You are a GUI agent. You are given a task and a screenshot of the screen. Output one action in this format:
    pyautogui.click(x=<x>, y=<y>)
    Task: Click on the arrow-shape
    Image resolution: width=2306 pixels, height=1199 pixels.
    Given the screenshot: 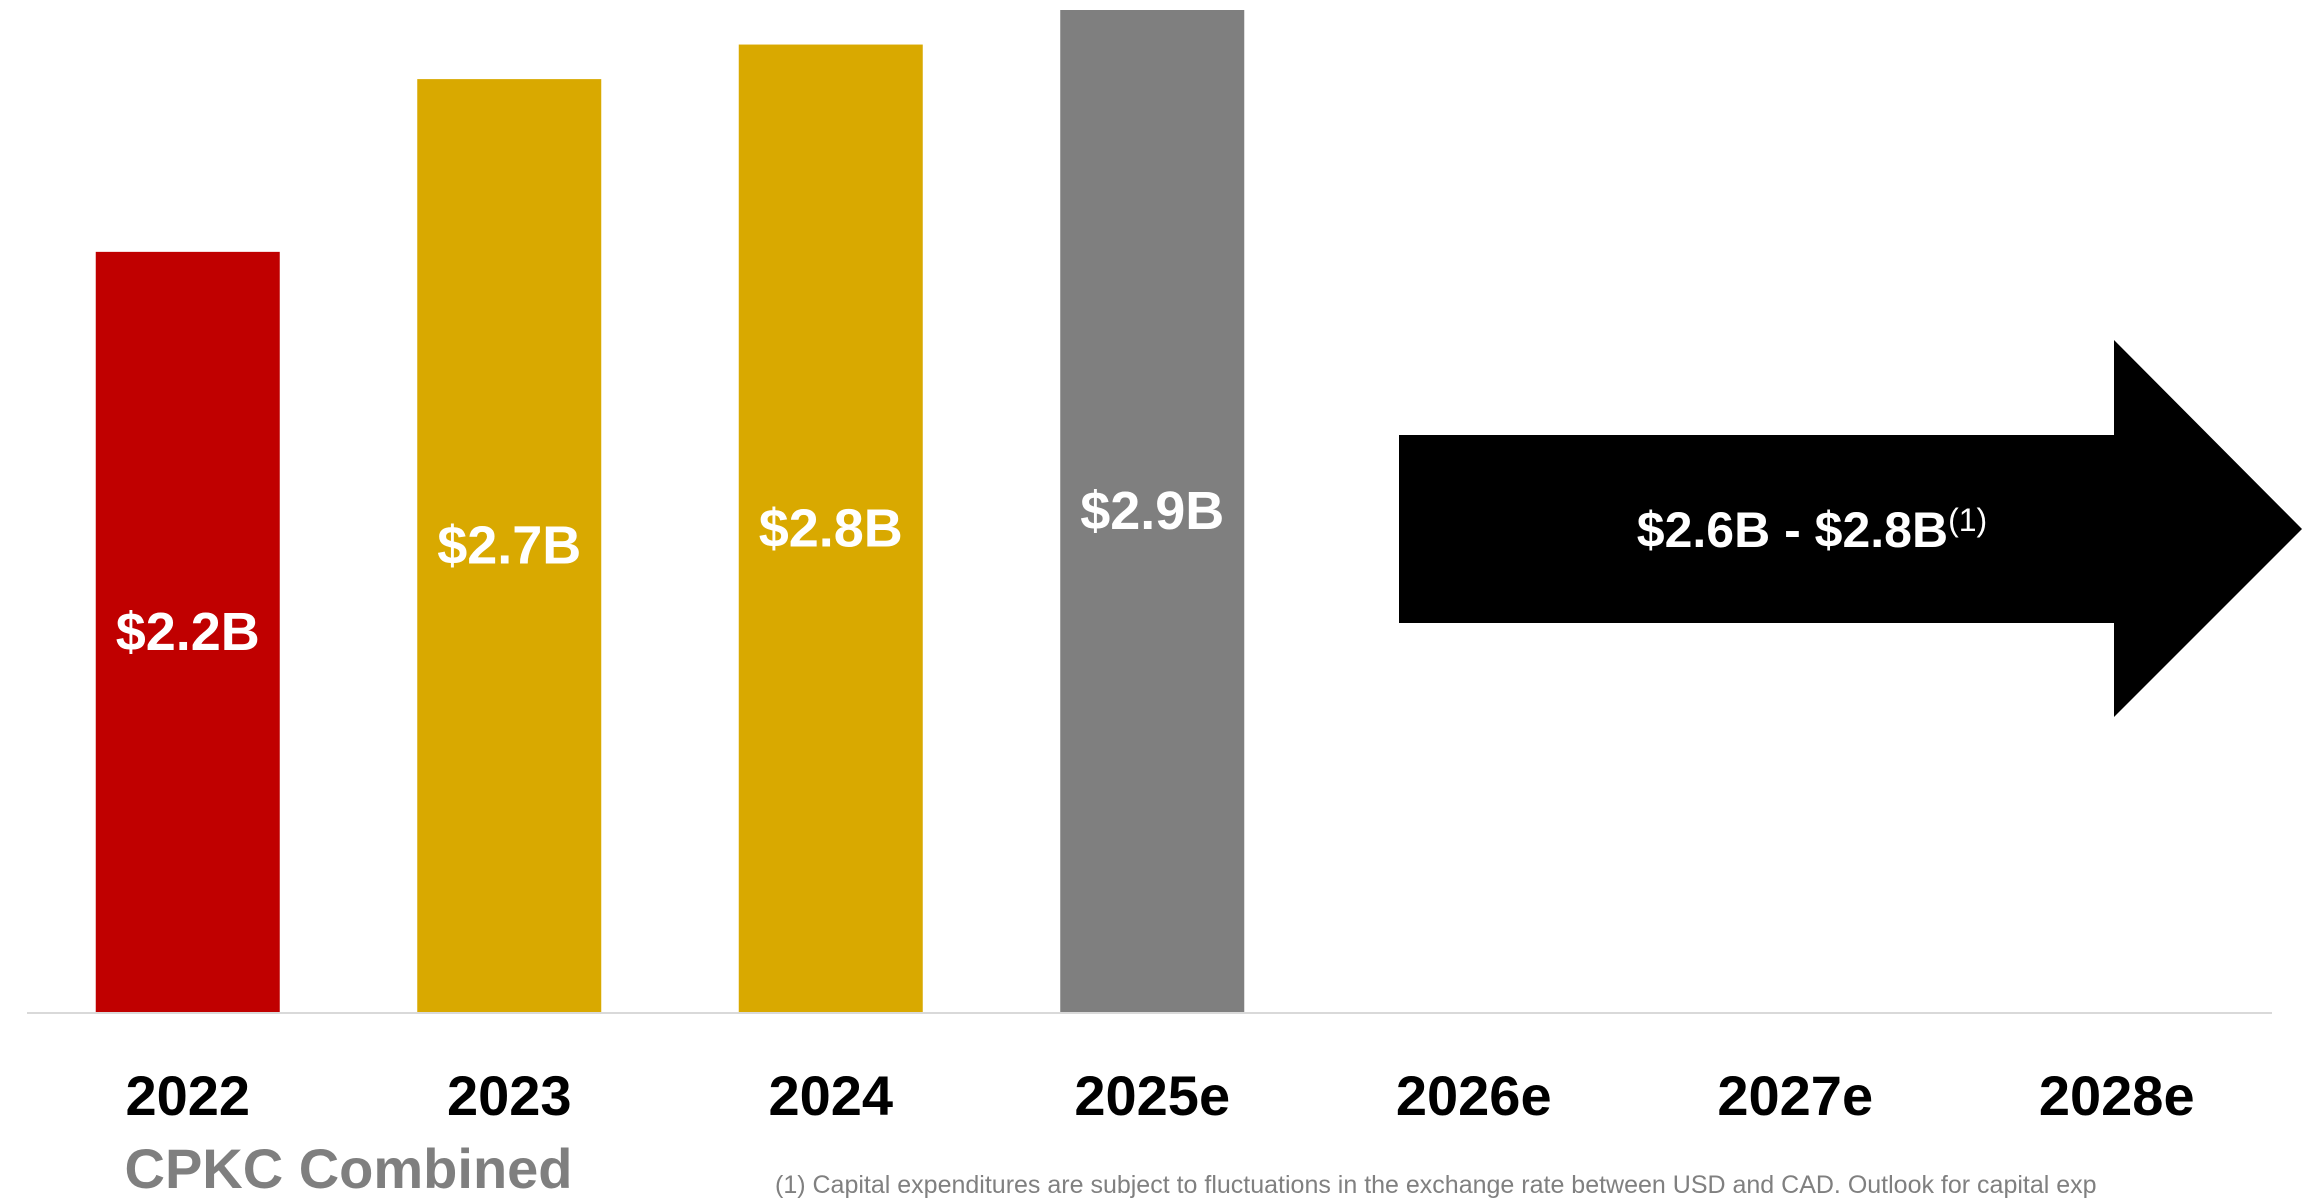 What is the action you would take?
    pyautogui.click(x=1850, y=528)
    